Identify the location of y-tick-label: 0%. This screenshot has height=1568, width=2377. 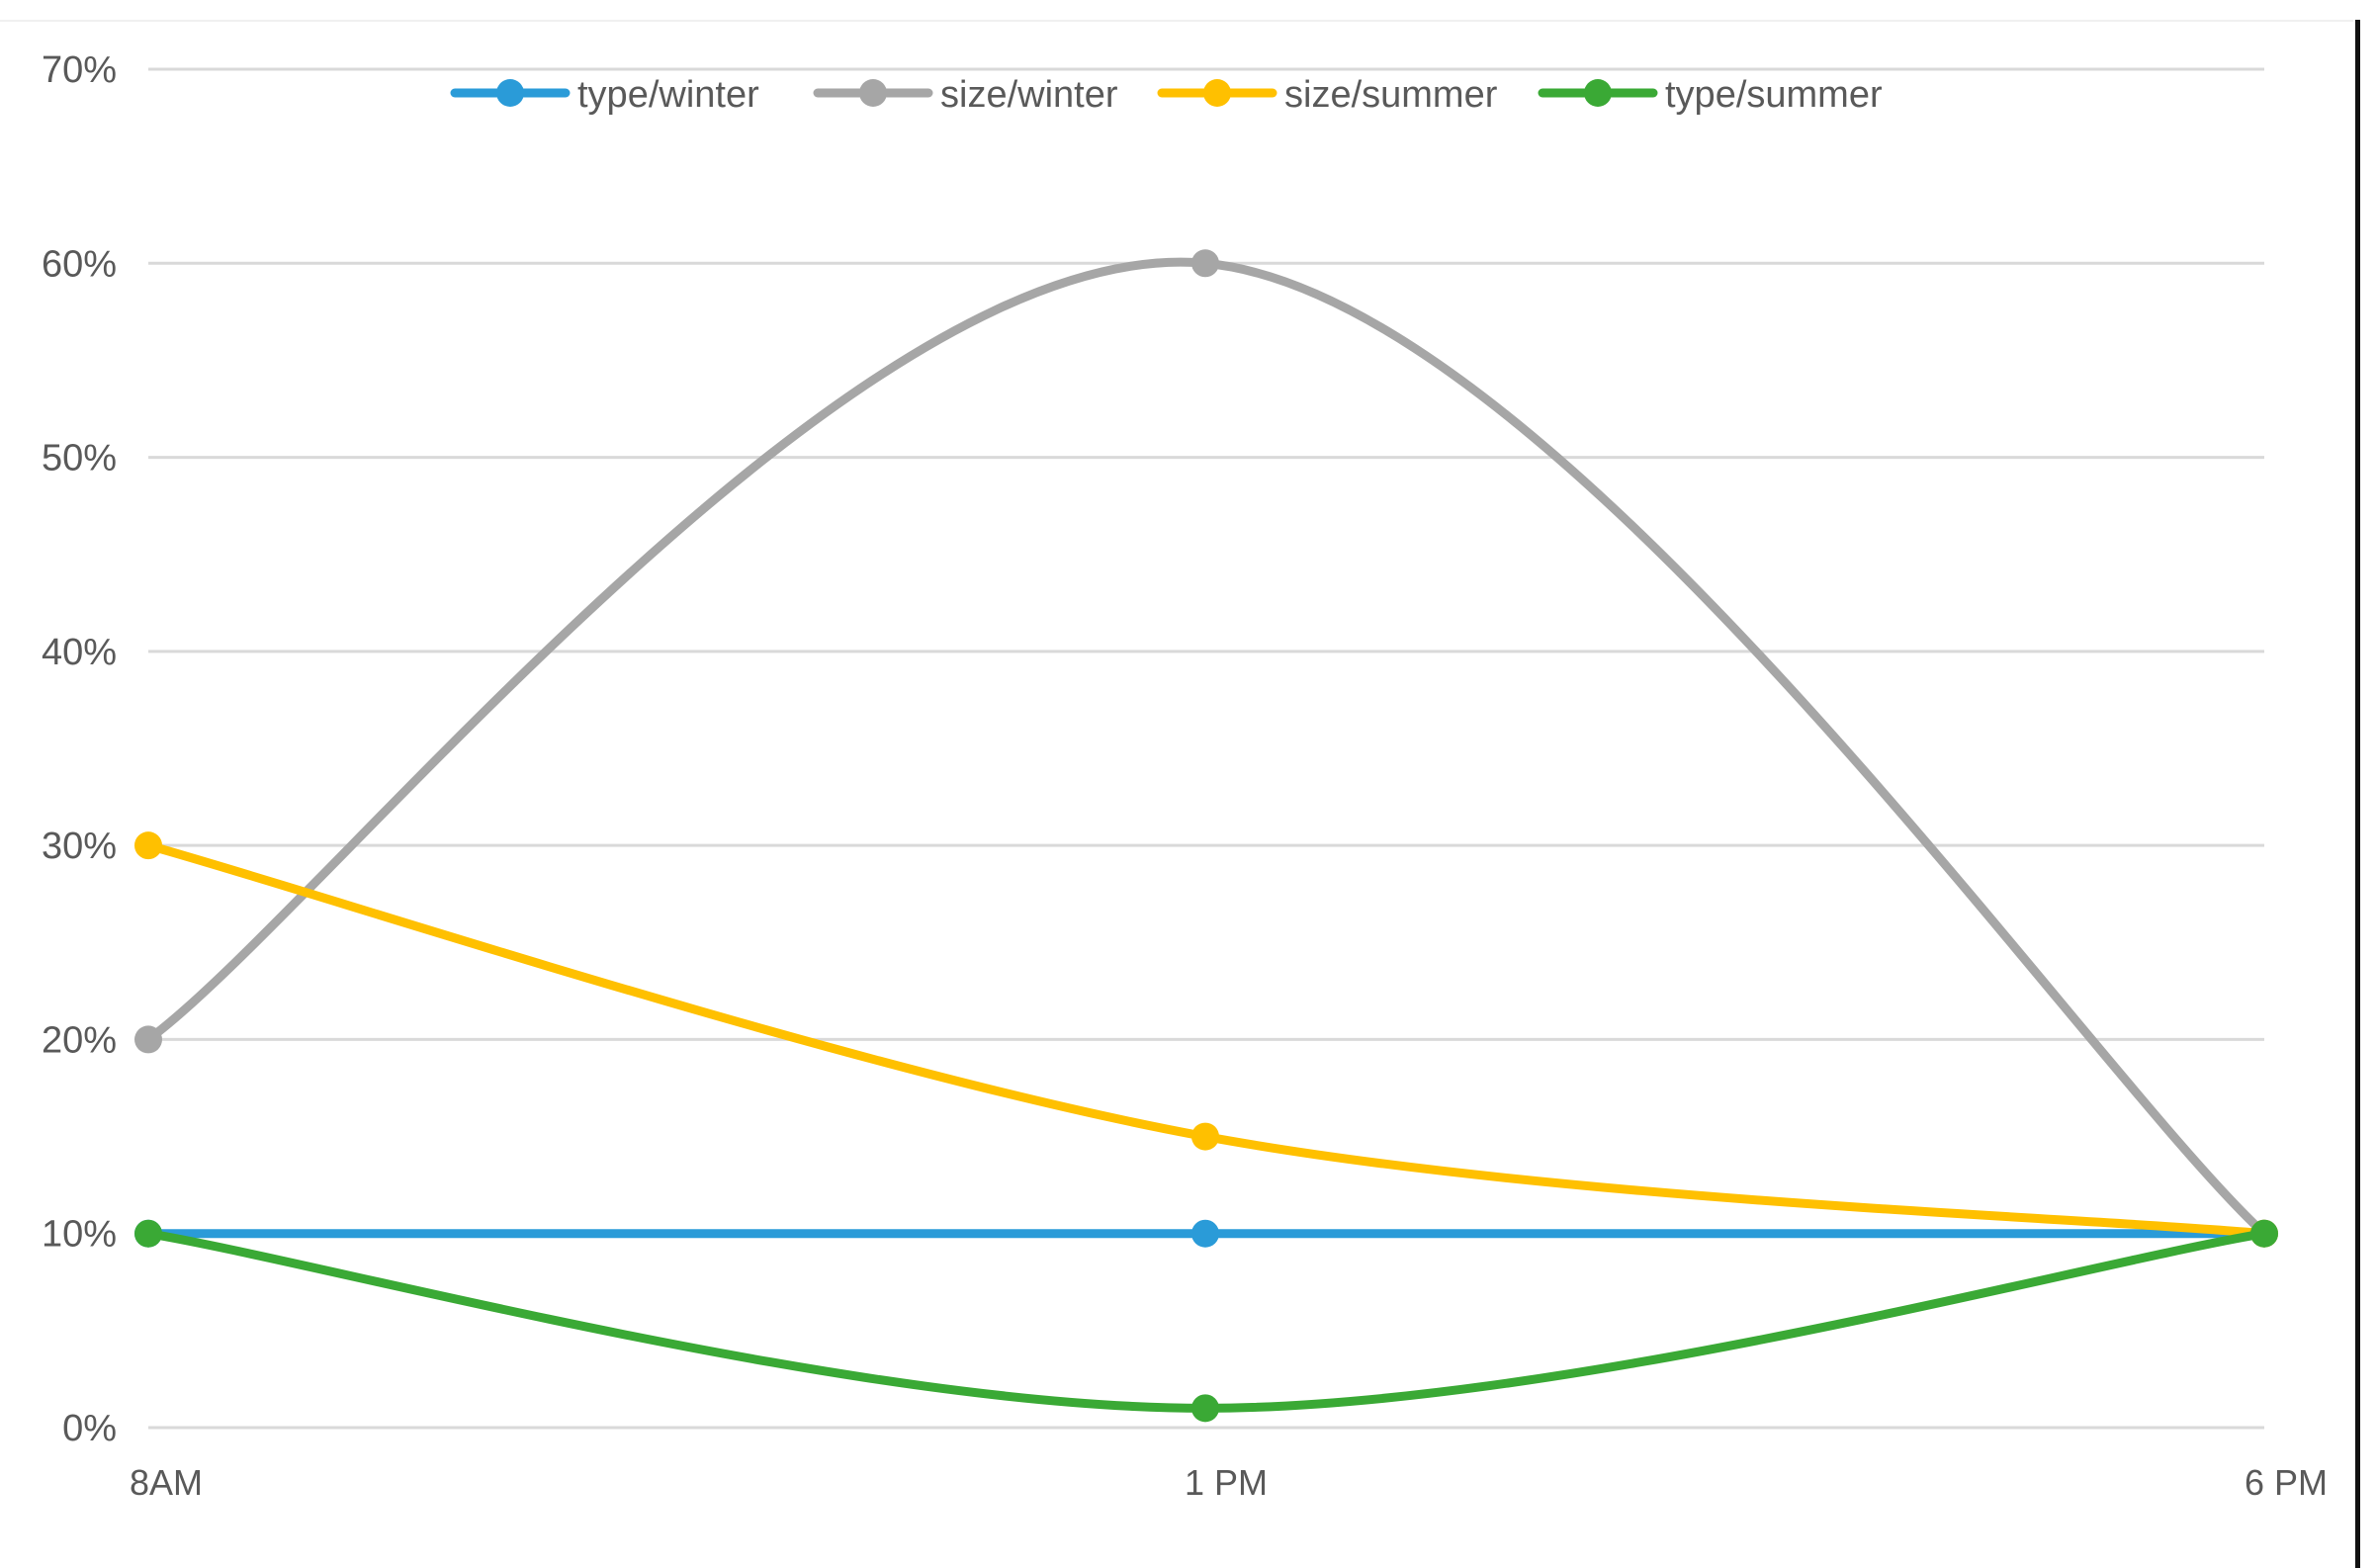
(89, 1429).